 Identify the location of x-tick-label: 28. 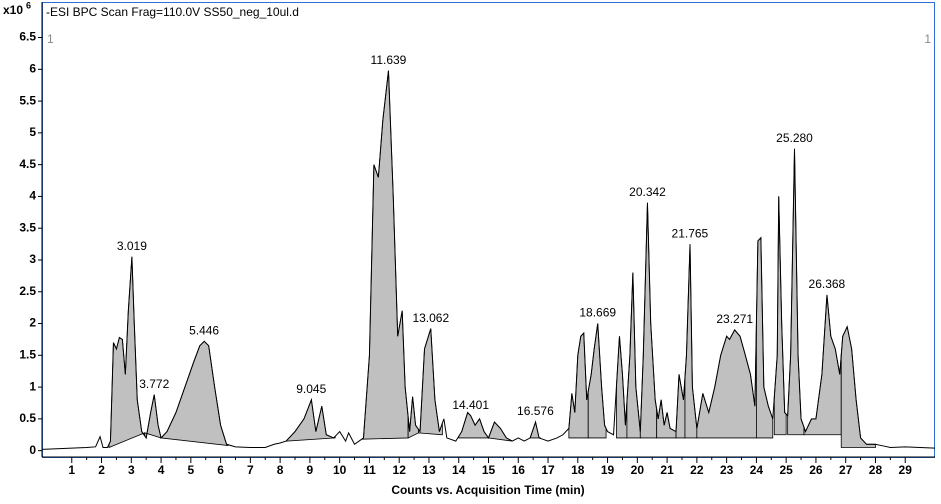
(876, 470).